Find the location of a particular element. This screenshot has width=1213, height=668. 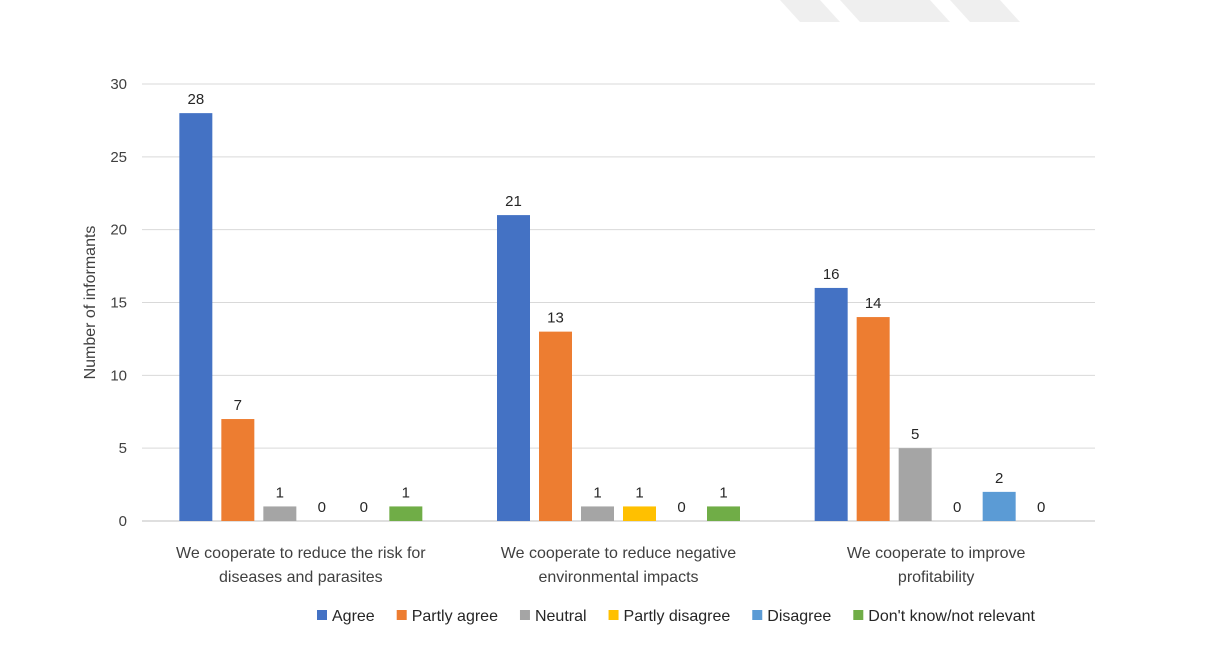

data-label: 13 is located at coordinates (555, 318).